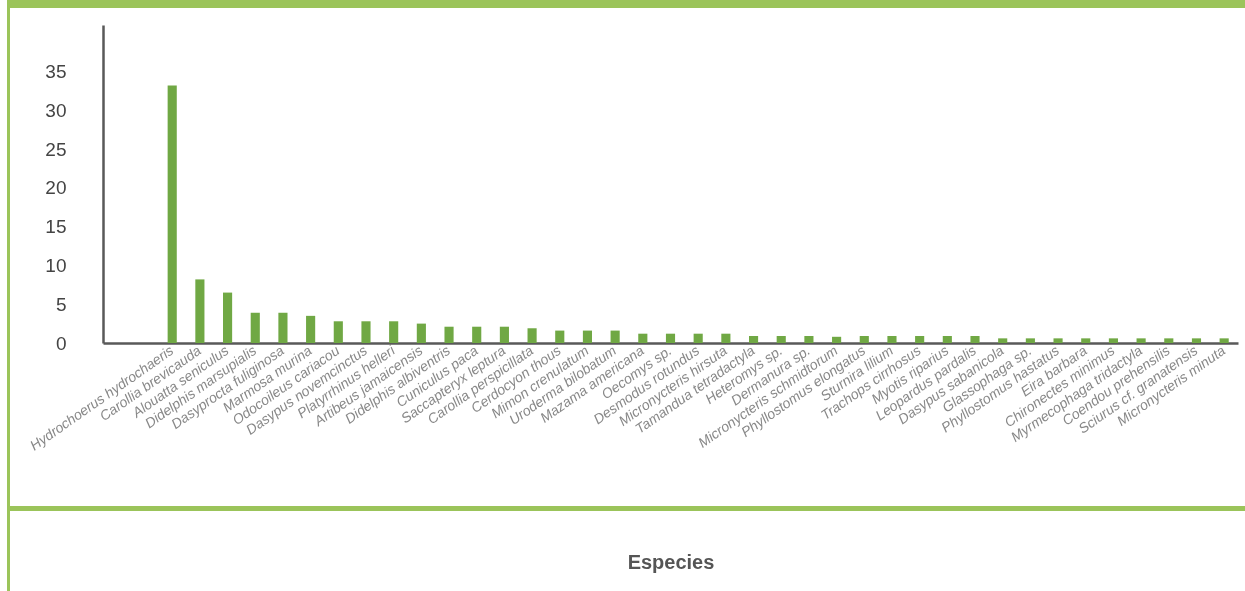  I want to click on x-axis-title: Especies, so click(671, 562).